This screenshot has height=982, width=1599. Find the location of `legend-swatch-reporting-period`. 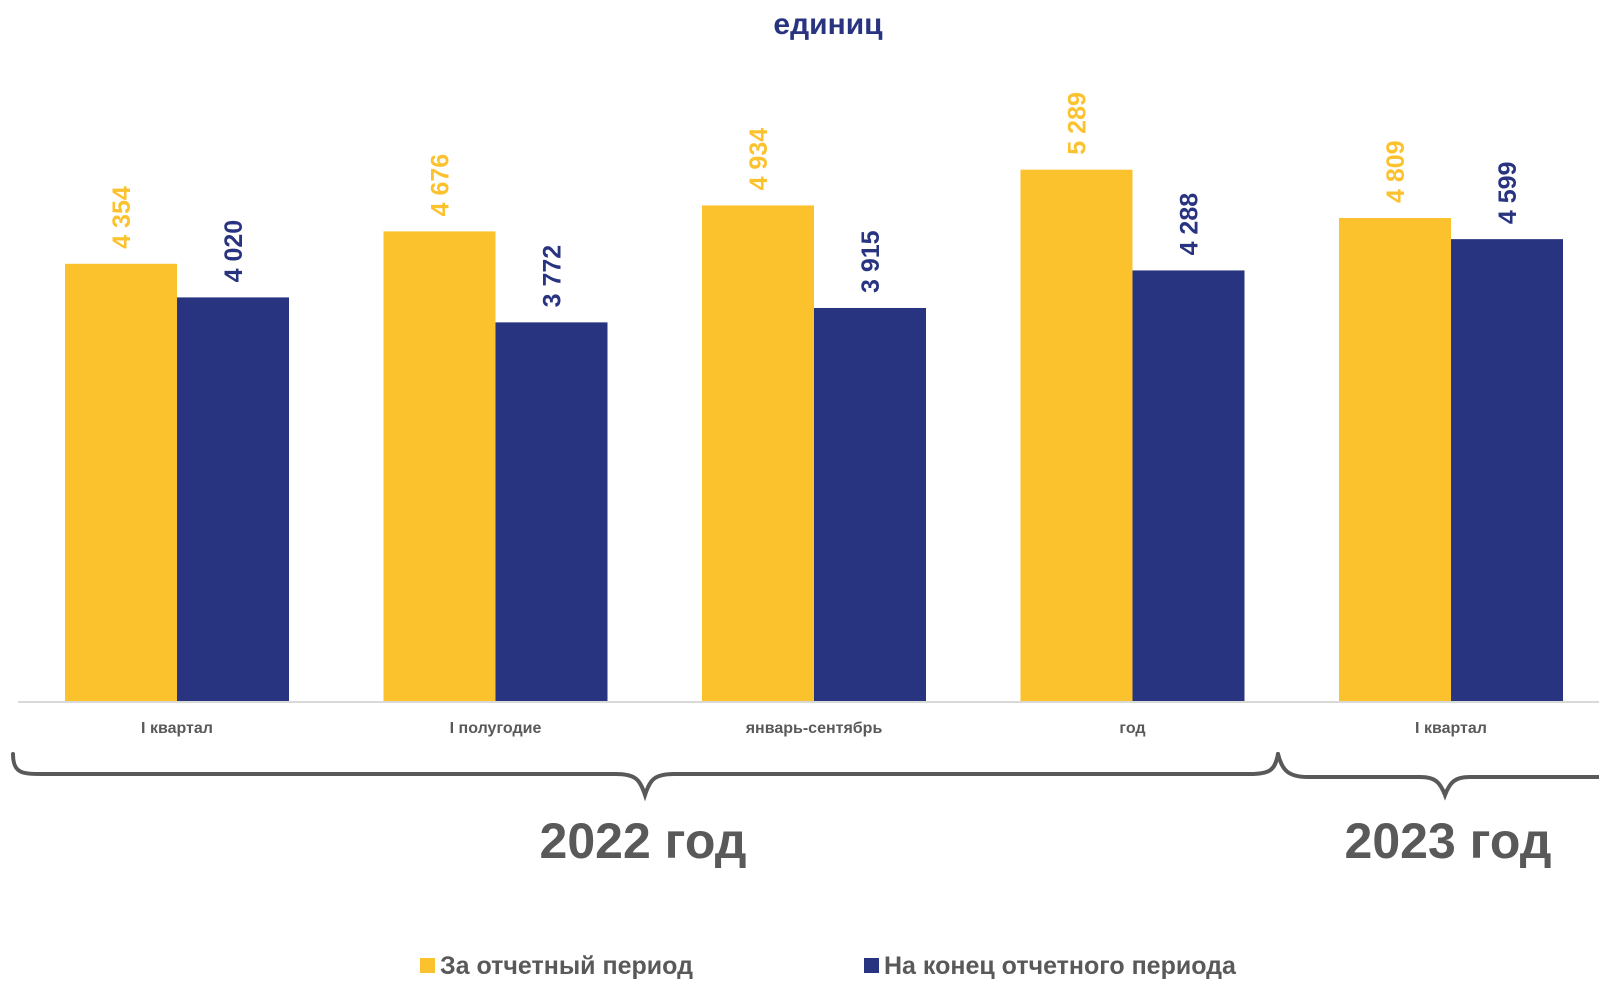

legend-swatch-reporting-period is located at coordinates (427, 965).